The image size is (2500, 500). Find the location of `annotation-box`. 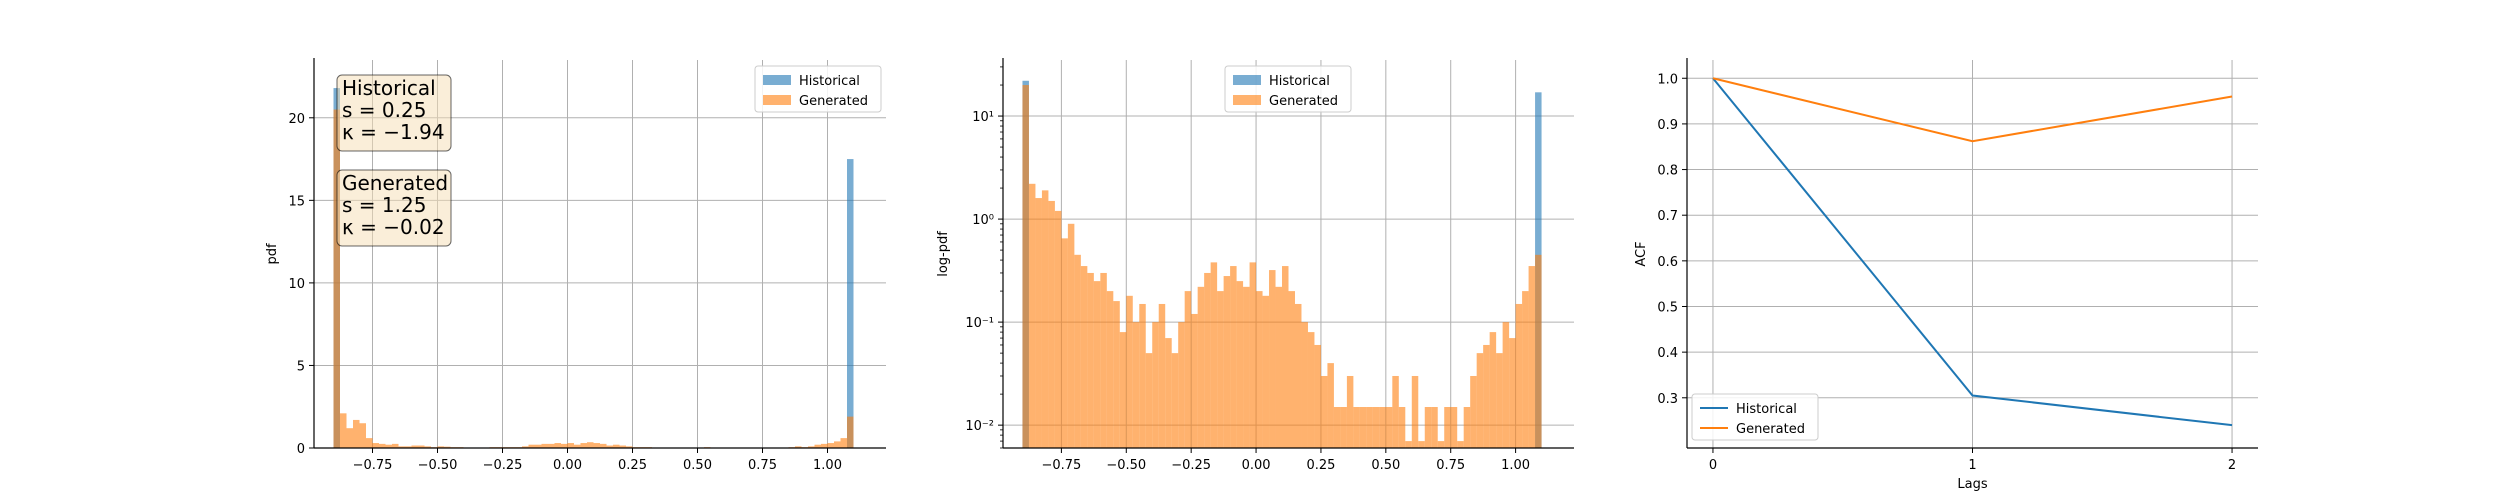

annotation-box is located at coordinates (394, 208).